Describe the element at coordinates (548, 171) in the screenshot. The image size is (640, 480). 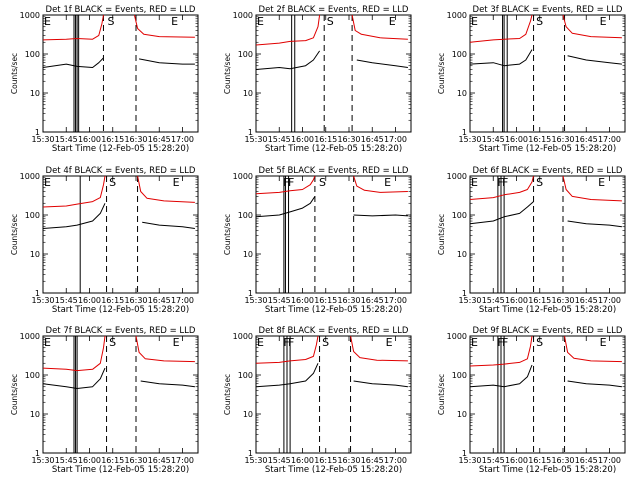
I see `chart-title: Det 6f BLACK = Events, RED = LLD` at that location.